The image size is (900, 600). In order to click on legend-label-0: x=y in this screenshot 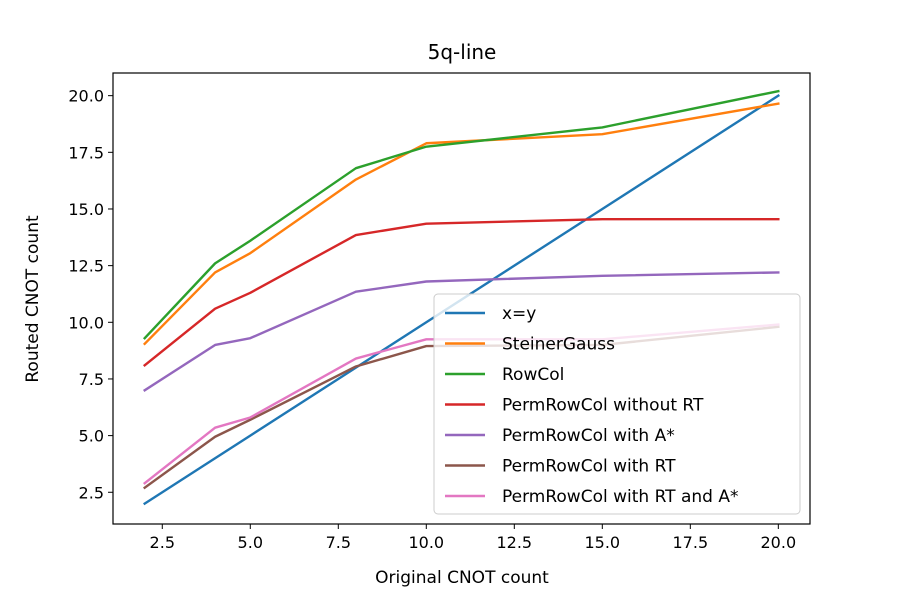, I will do `click(519, 314)`.